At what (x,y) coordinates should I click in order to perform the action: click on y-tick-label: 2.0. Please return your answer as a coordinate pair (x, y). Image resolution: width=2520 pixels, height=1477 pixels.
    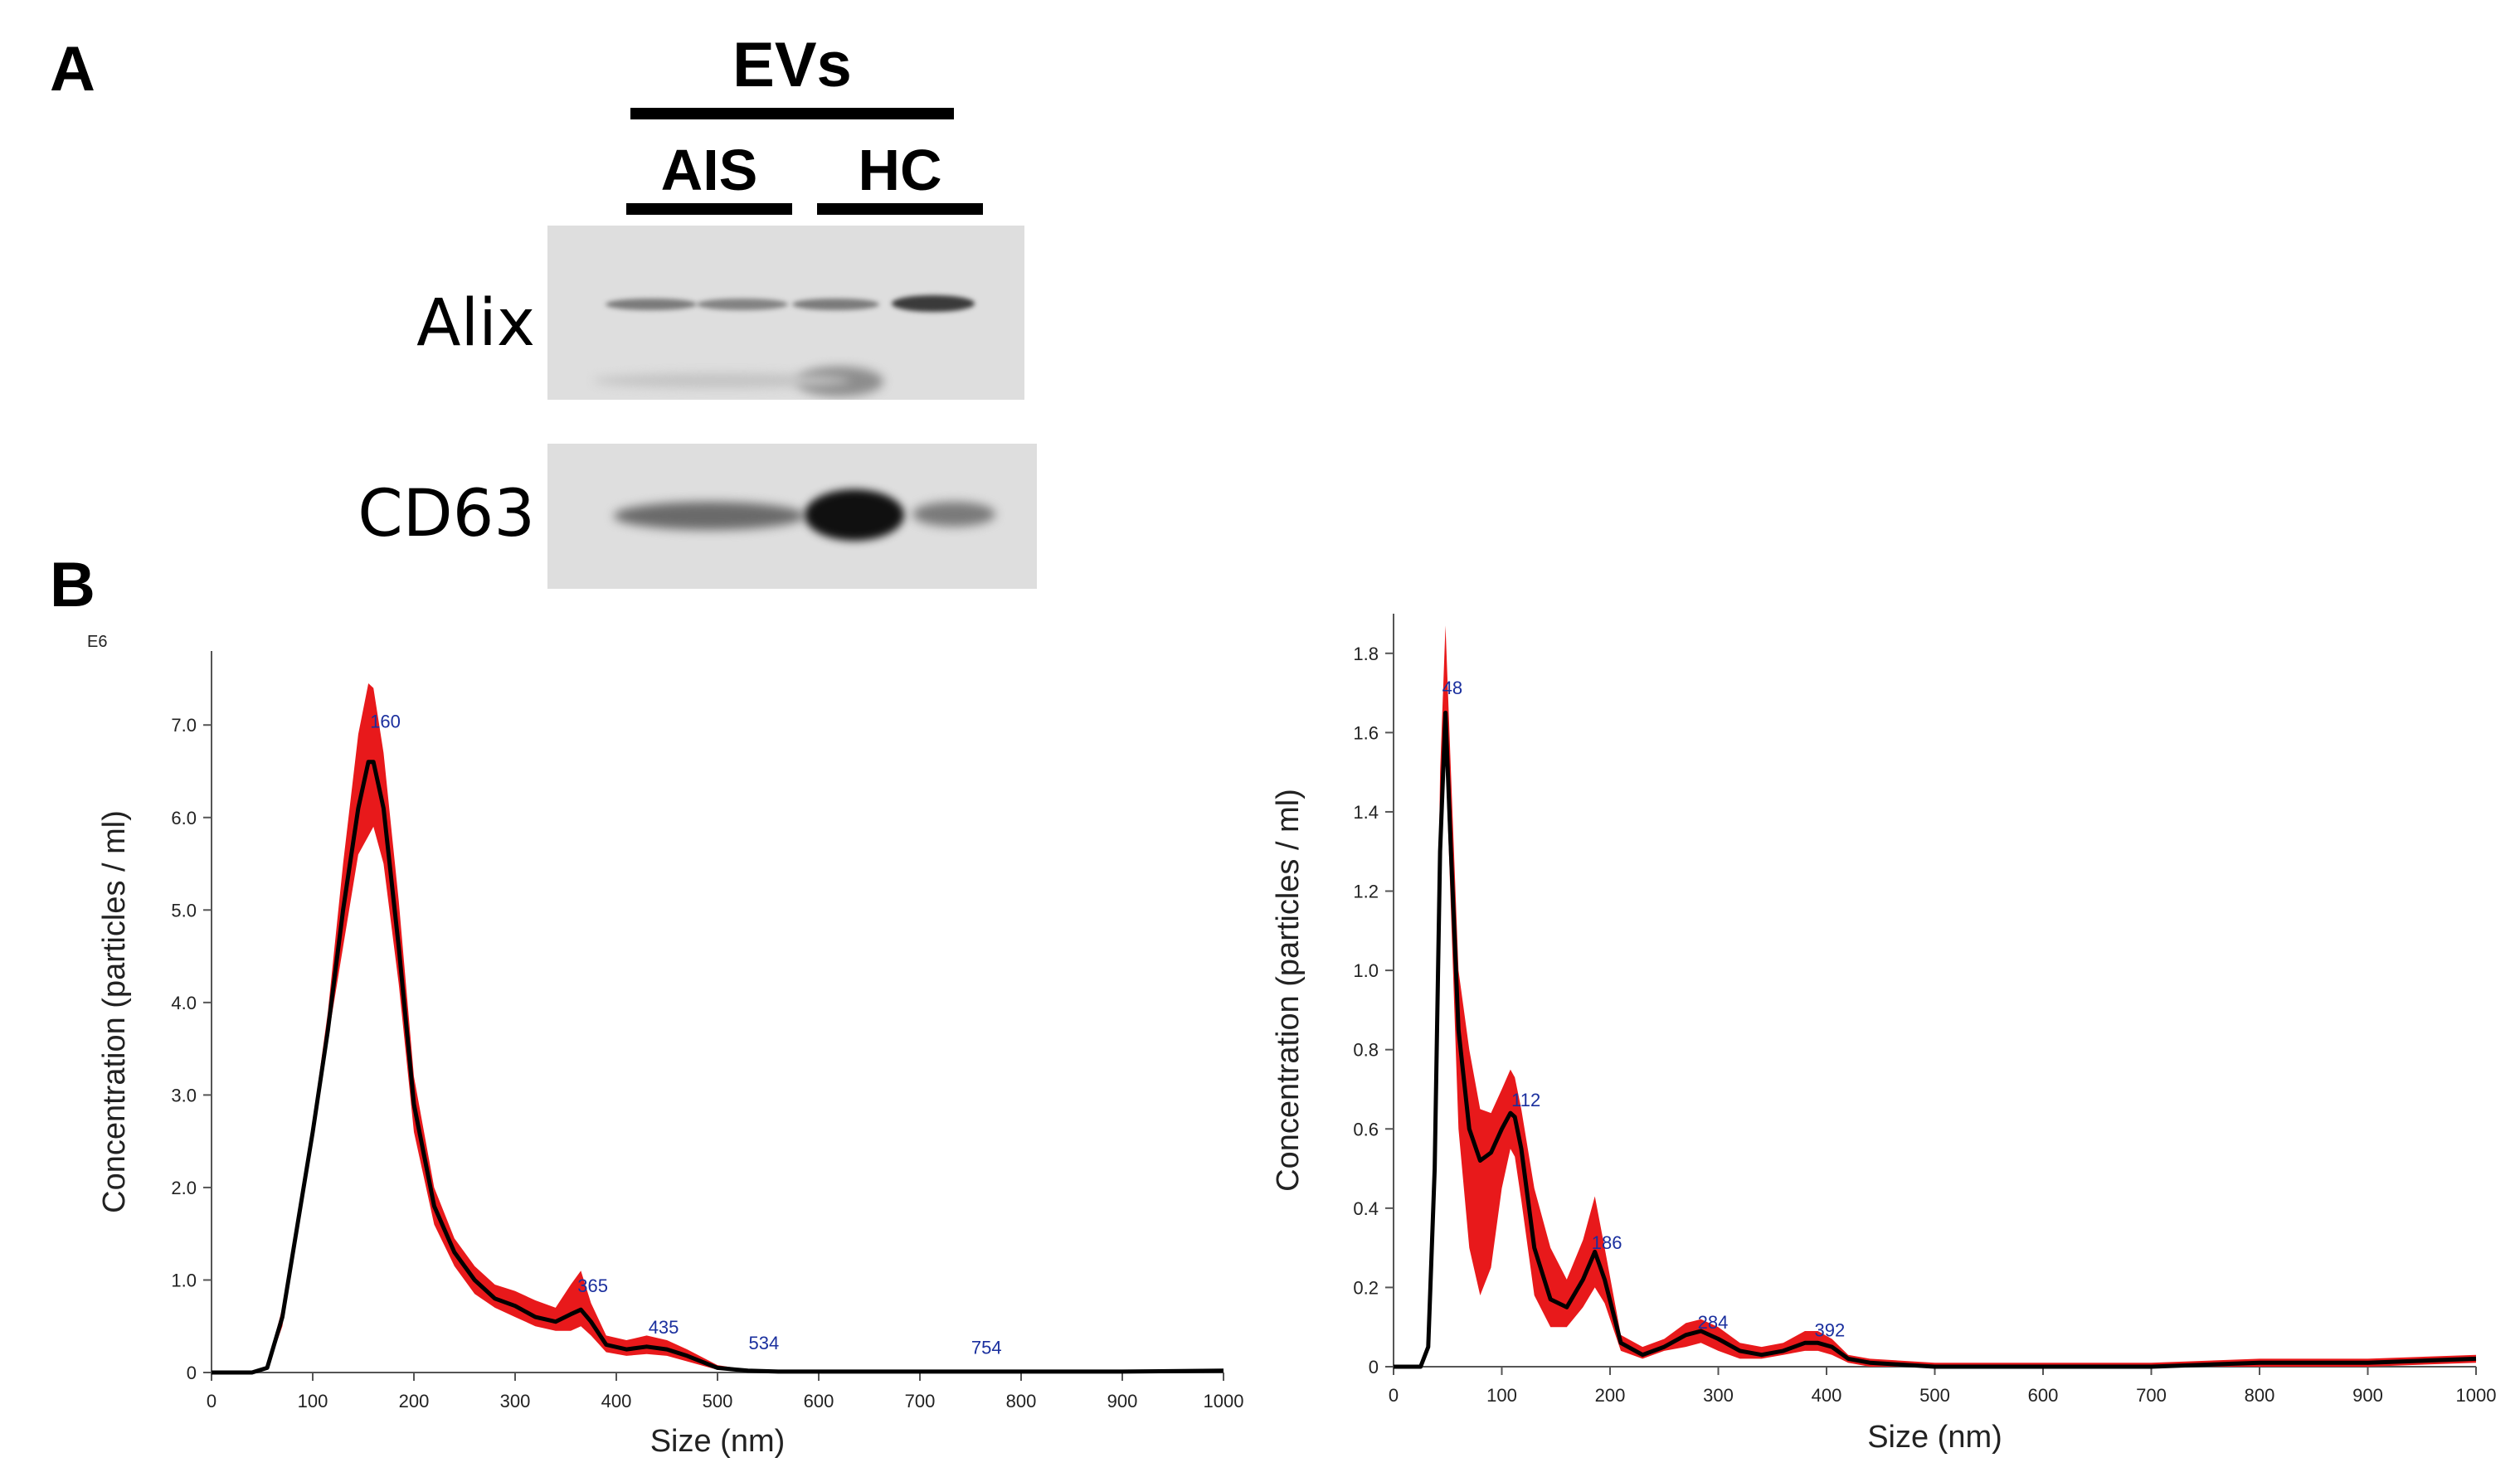
    Looking at the image, I should click on (184, 1188).